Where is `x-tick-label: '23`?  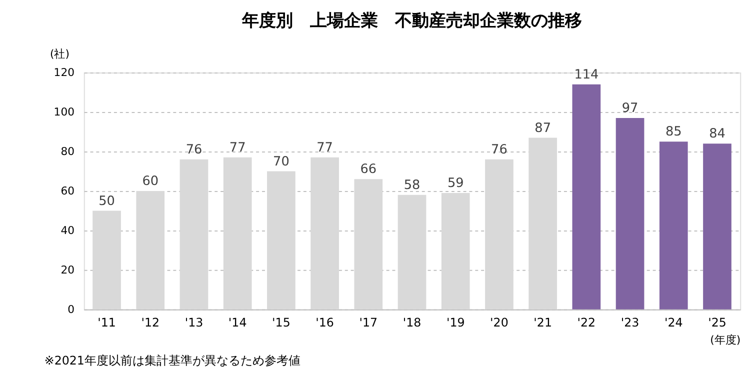
x-tick-label: '23 is located at coordinates (630, 323).